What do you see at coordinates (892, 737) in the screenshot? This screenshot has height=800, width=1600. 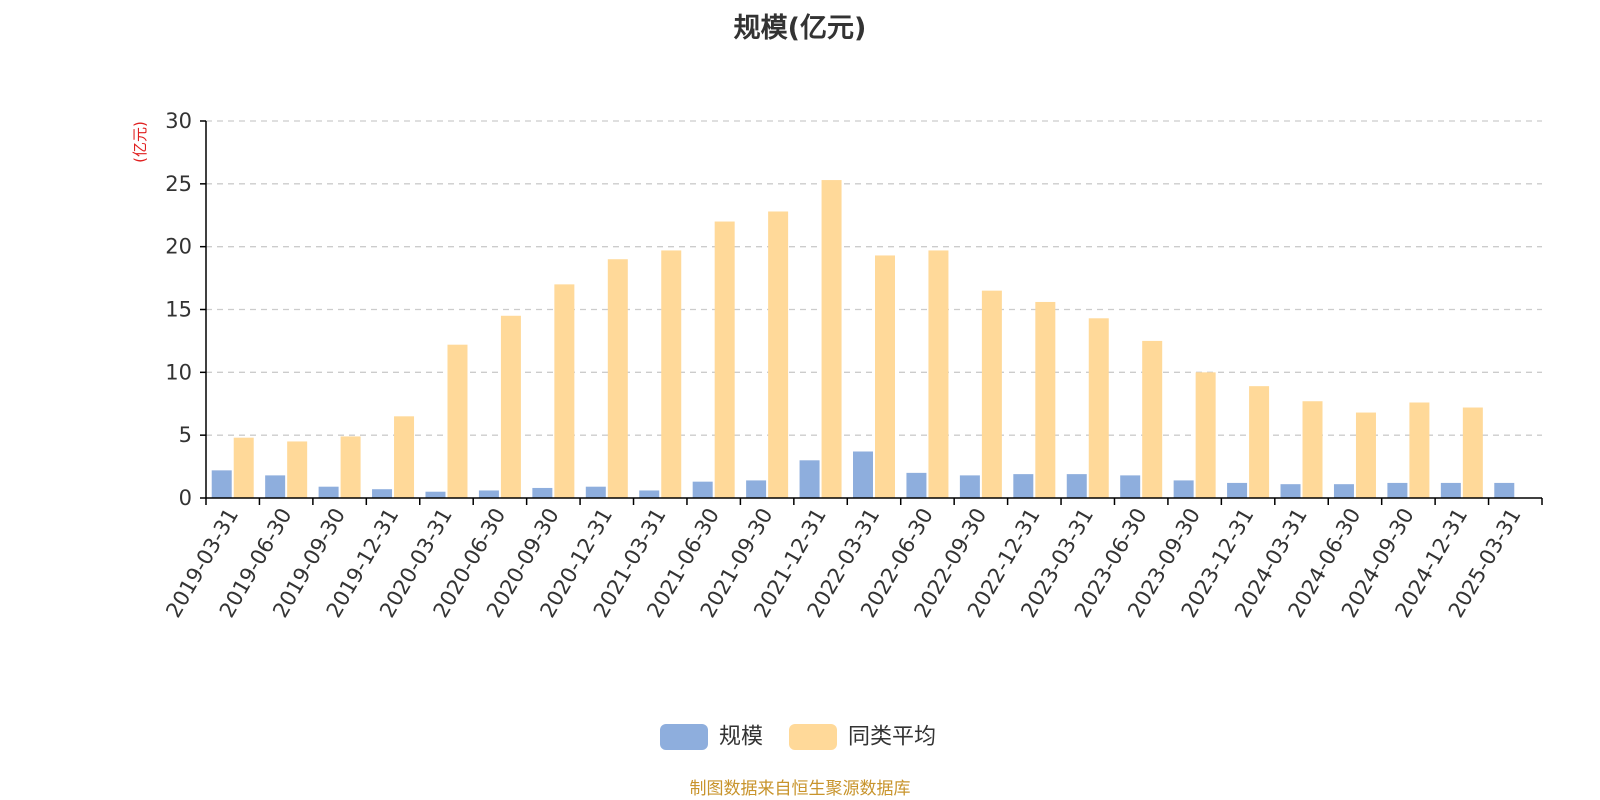 I see `legend-label: 同类平均` at bounding box center [892, 737].